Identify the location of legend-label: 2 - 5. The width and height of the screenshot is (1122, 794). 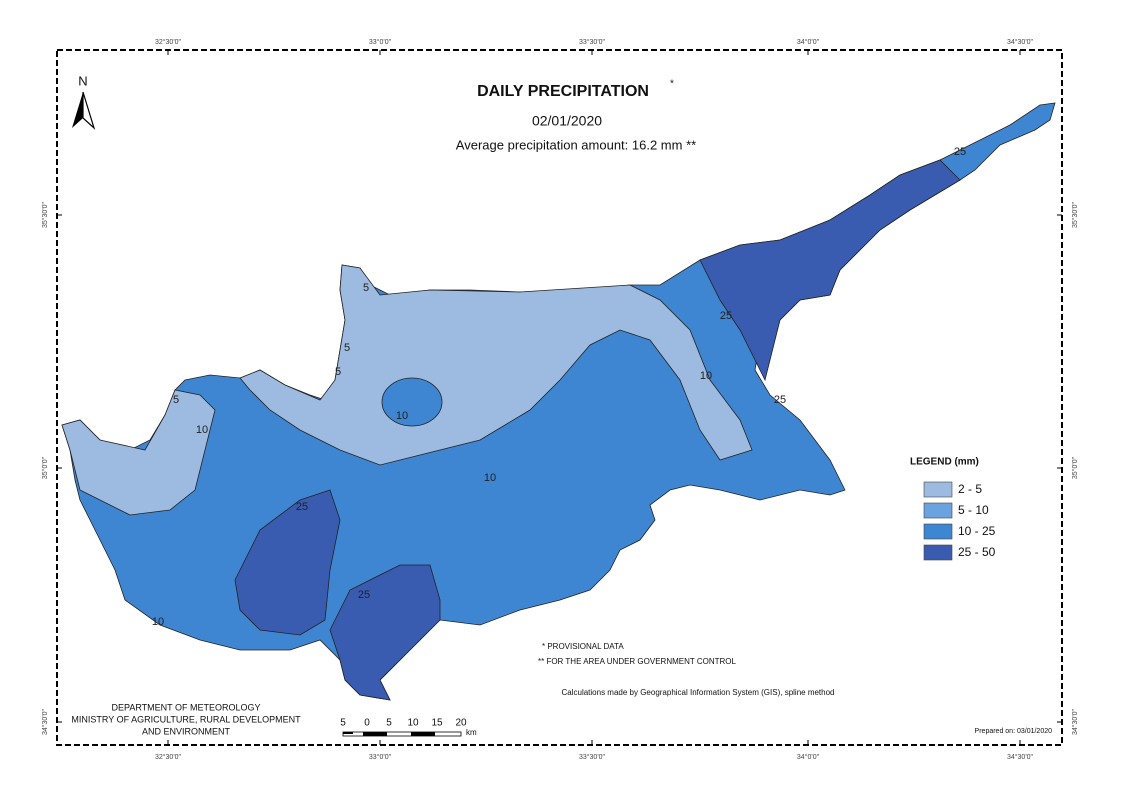
(970, 489).